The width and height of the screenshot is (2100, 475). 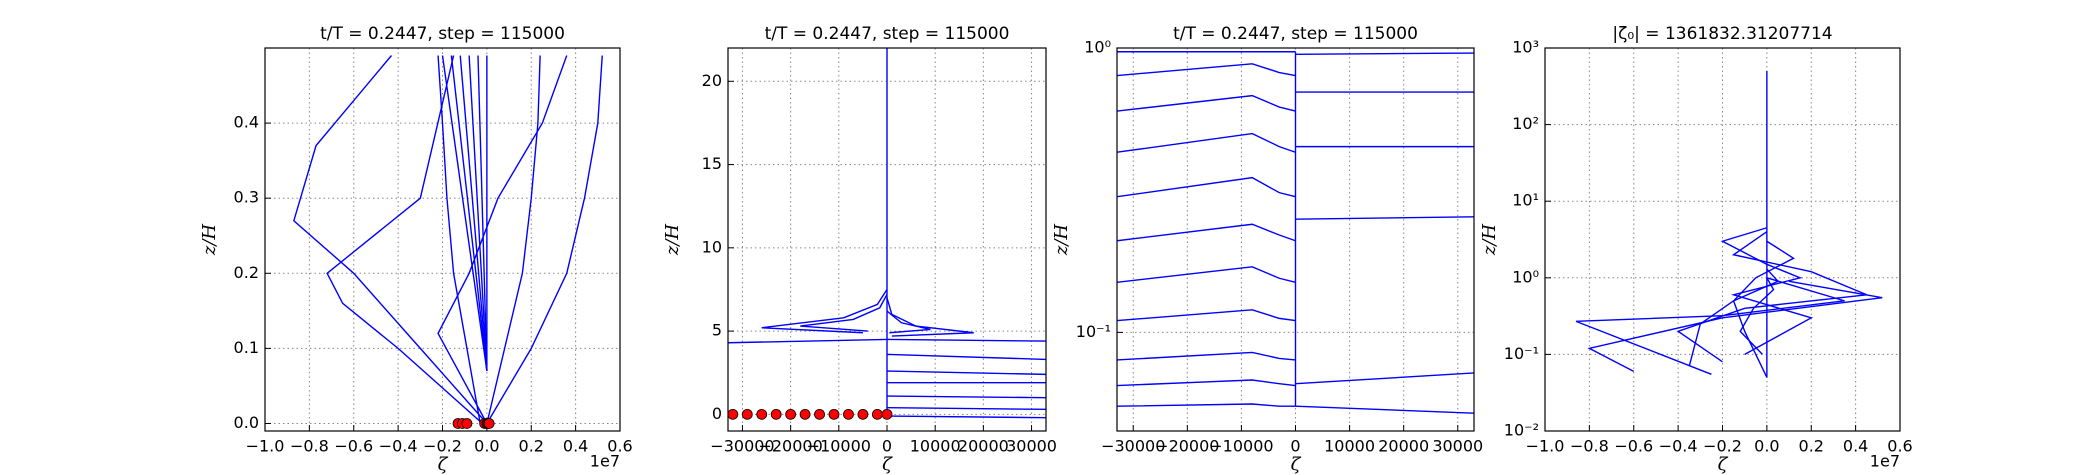 What do you see at coordinates (712, 80) in the screenshot?
I see `y-tick-label: 20` at bounding box center [712, 80].